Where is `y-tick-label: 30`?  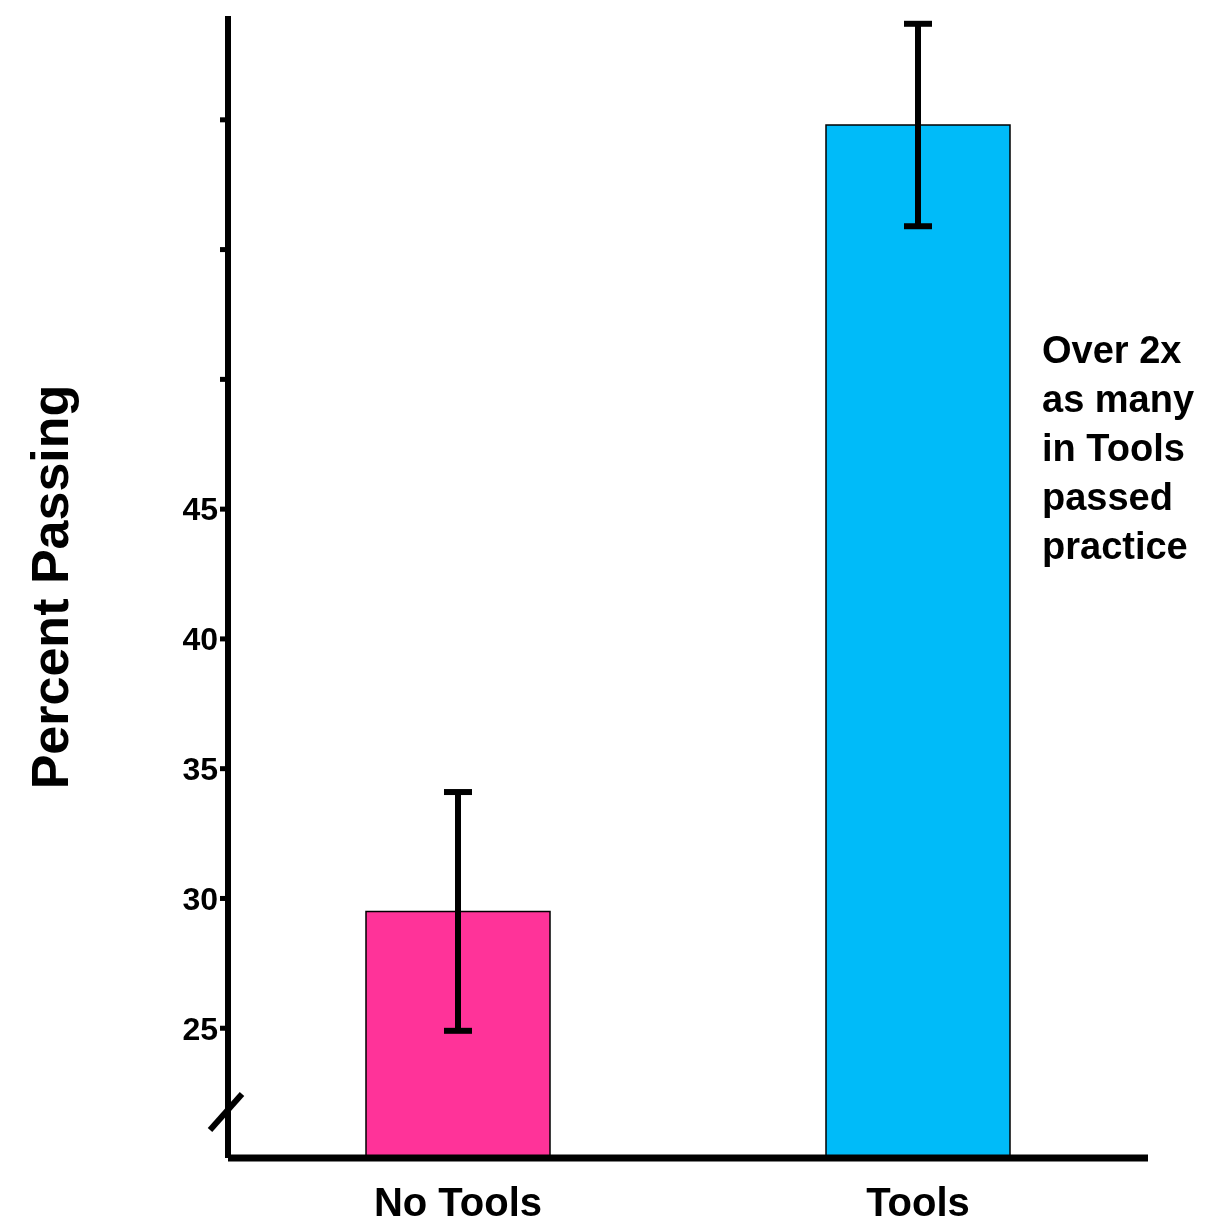 y-tick-label: 30 is located at coordinates (200, 898).